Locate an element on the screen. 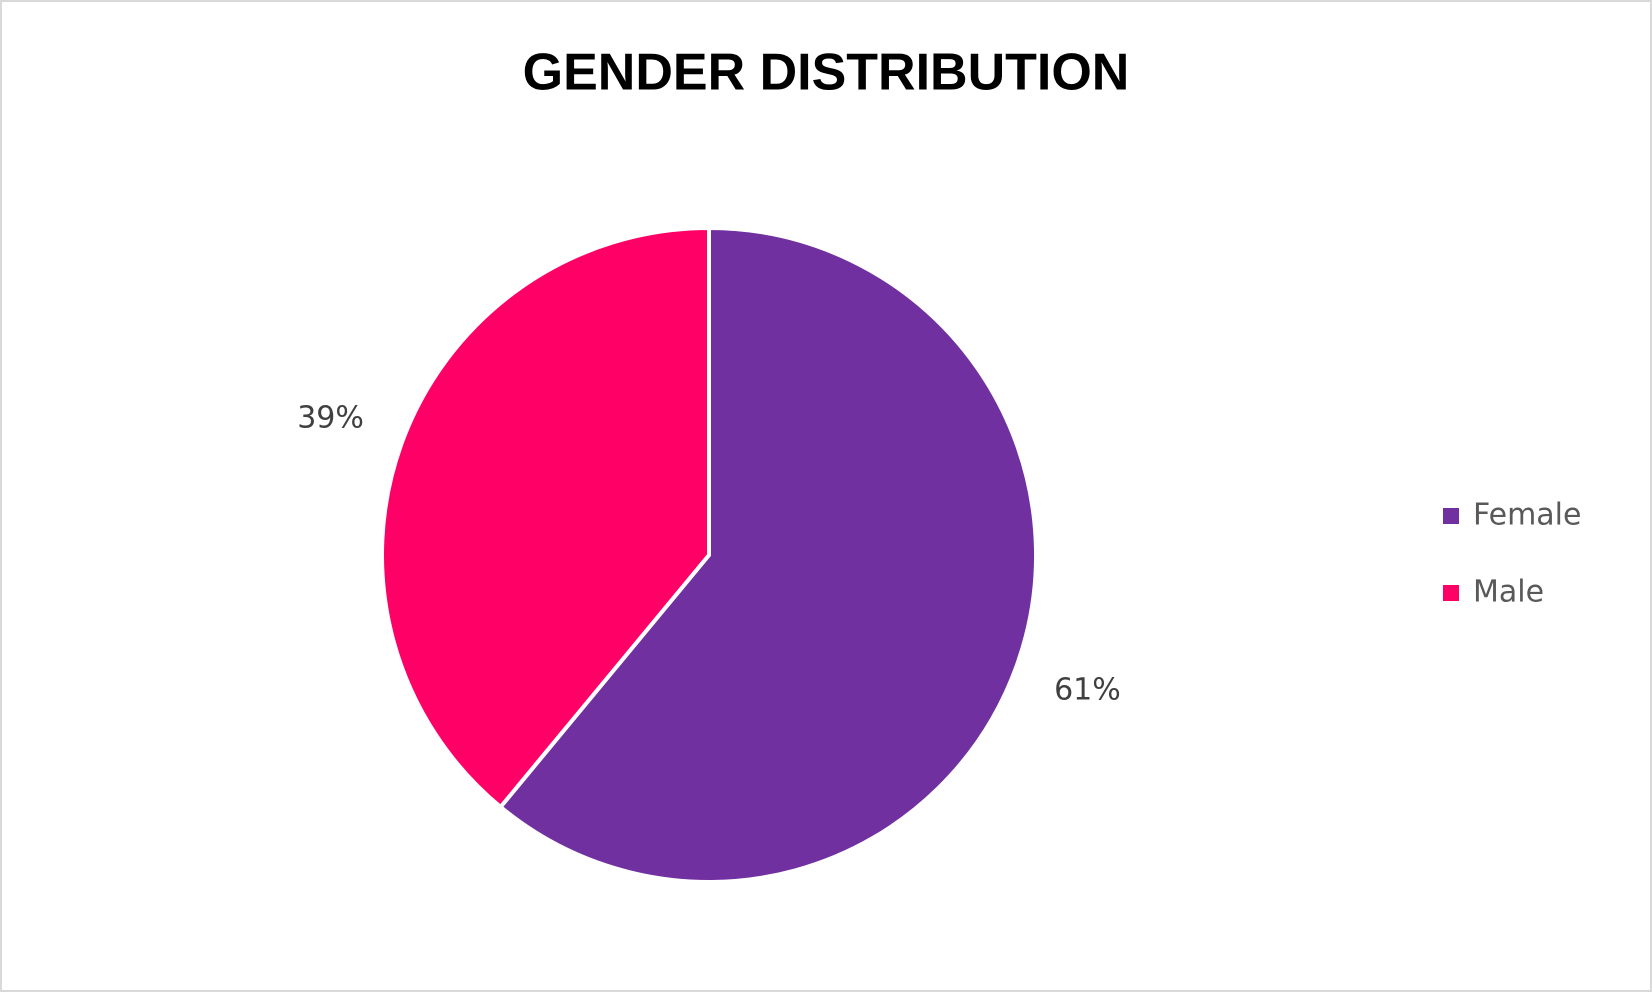 Image resolution: width=1652 pixels, height=992 pixels. pie-slice is located at coordinates (545, 517).